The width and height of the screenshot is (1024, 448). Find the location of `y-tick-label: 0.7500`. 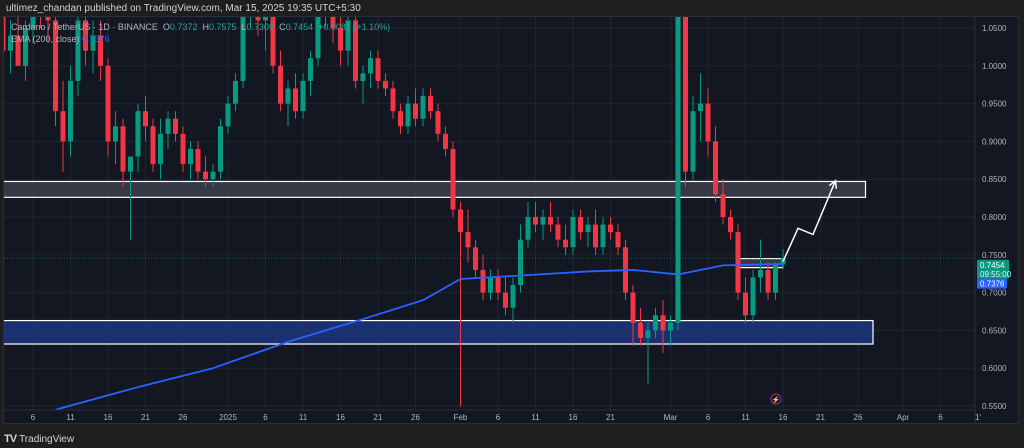

y-tick-label: 0.7500 is located at coordinates (994, 255).